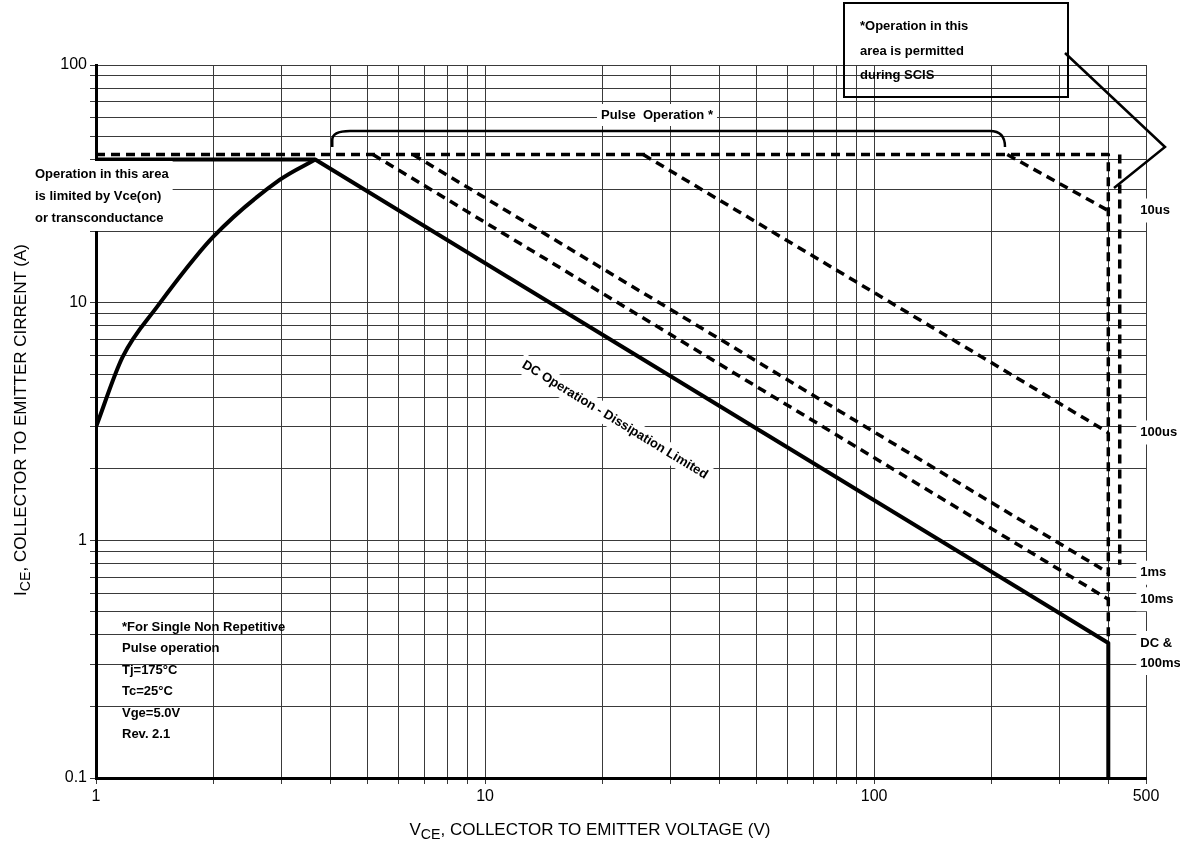  I want to click on annotation: Operation in this area is limited by Vce(on) or transconductance, so click(102, 195).